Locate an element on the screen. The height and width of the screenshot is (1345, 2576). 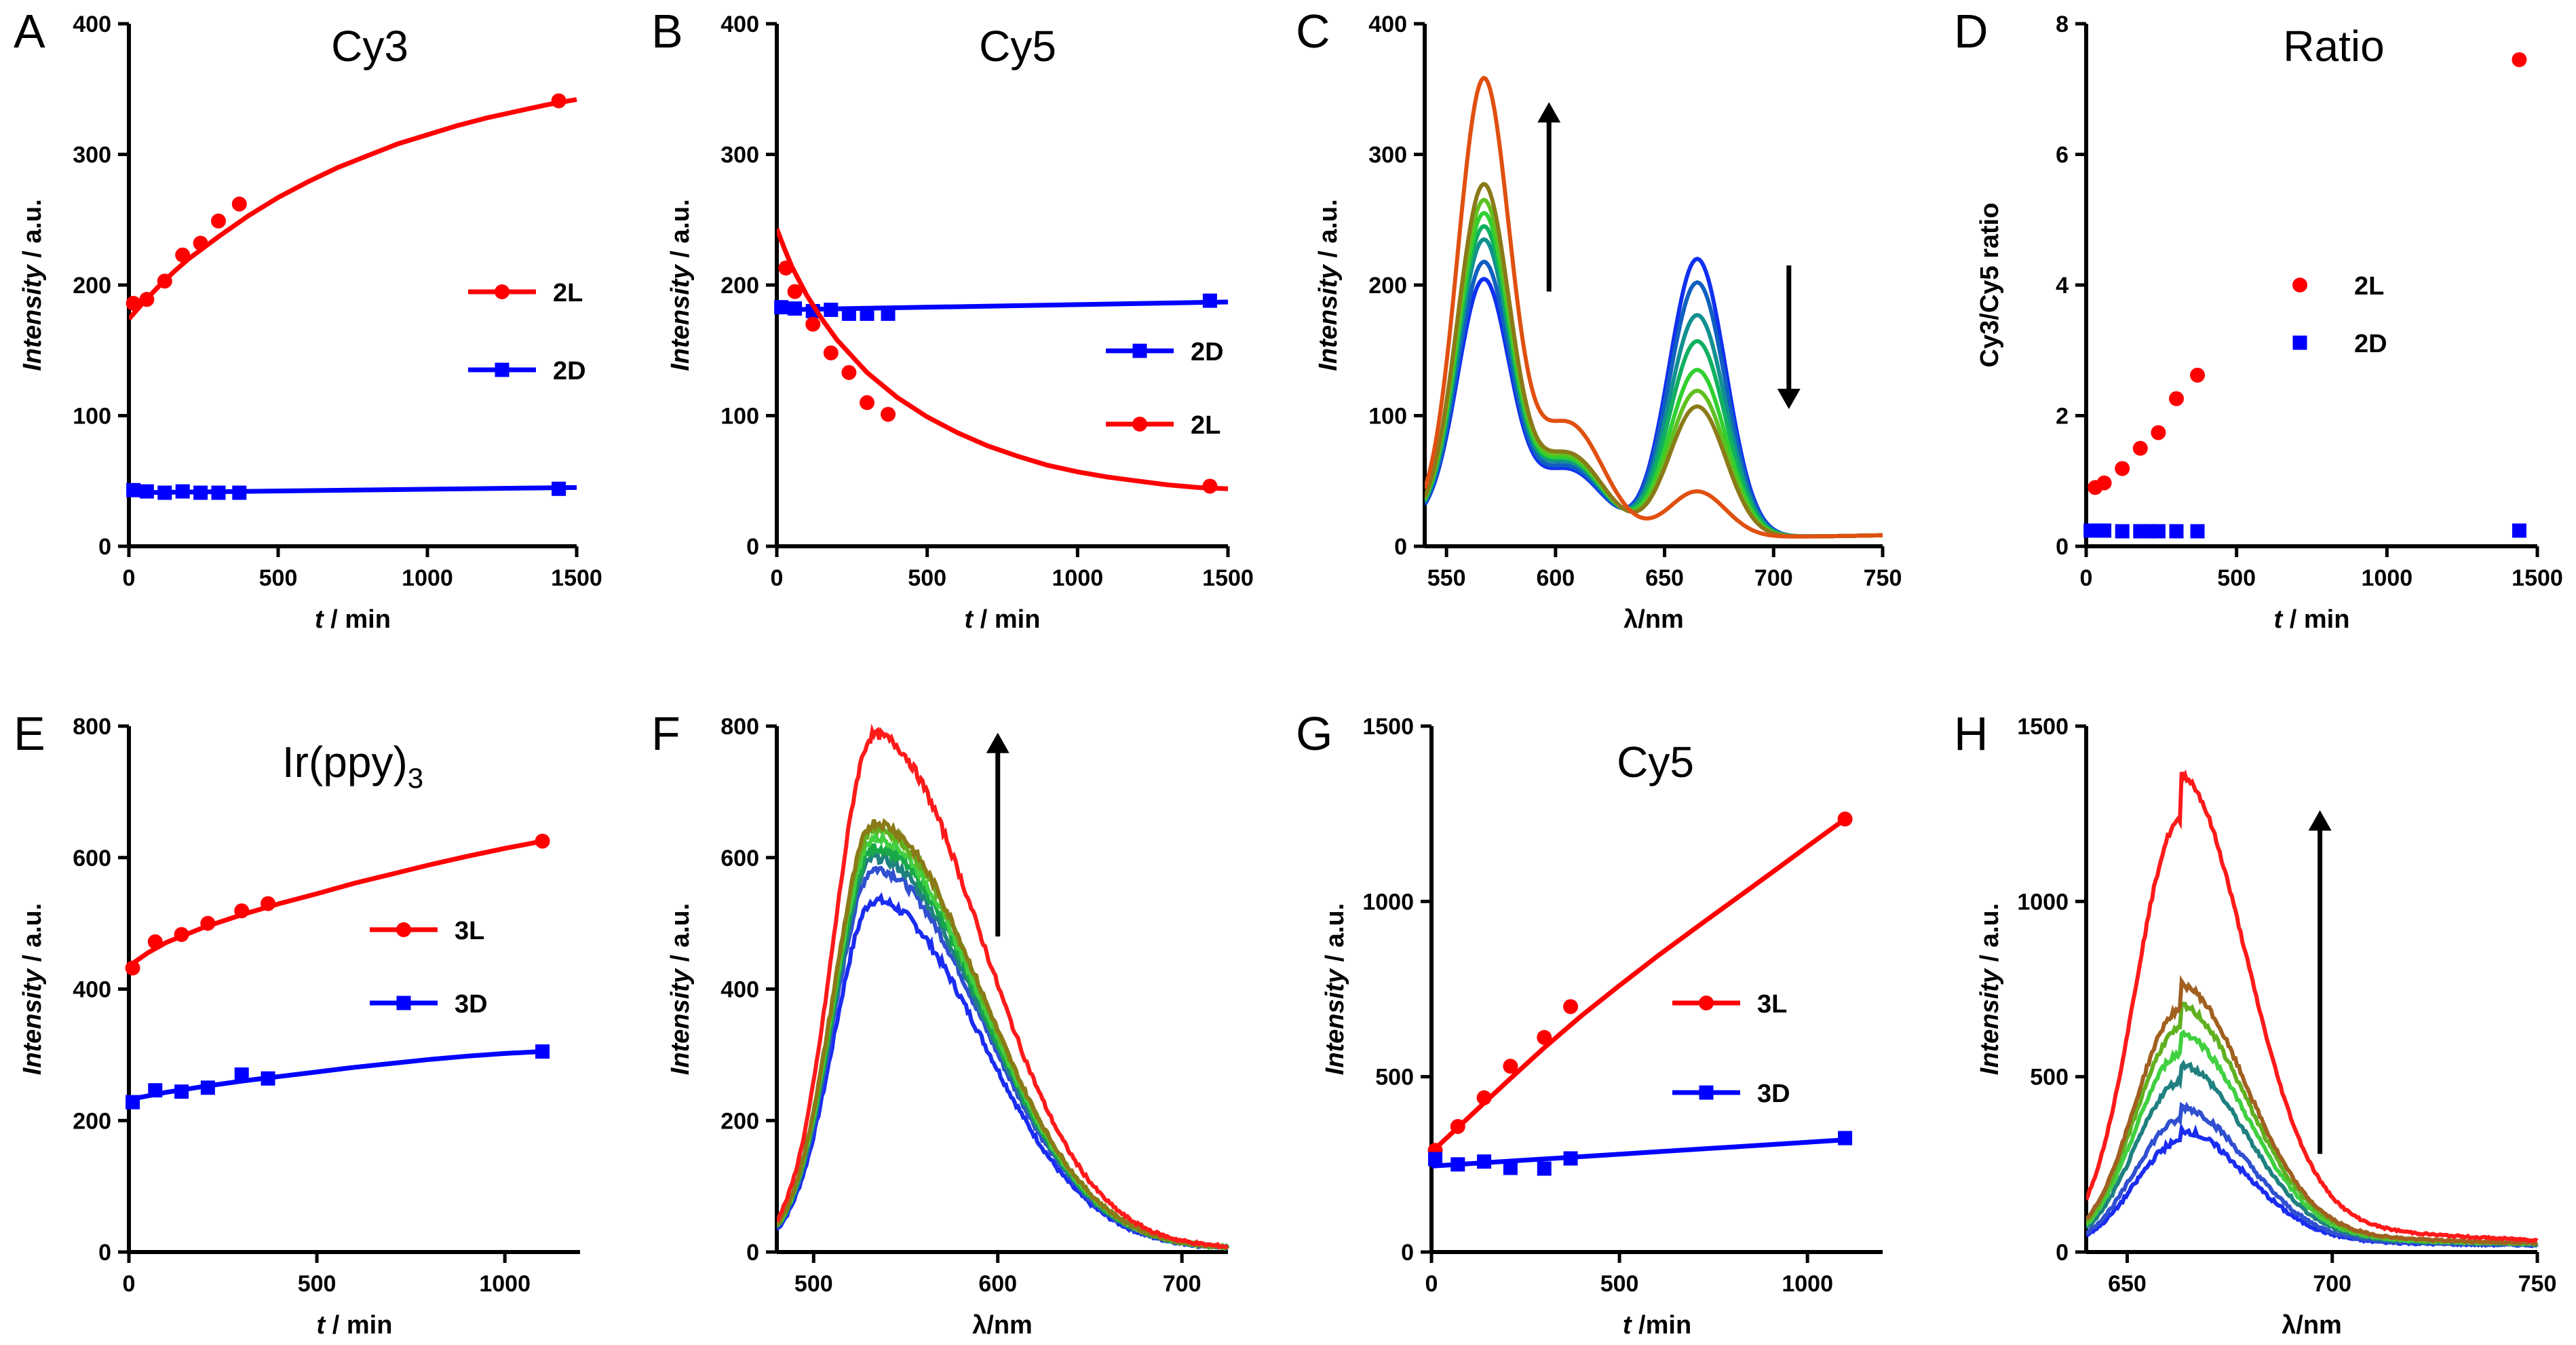
panel-label: H is located at coordinates (1971, 733).